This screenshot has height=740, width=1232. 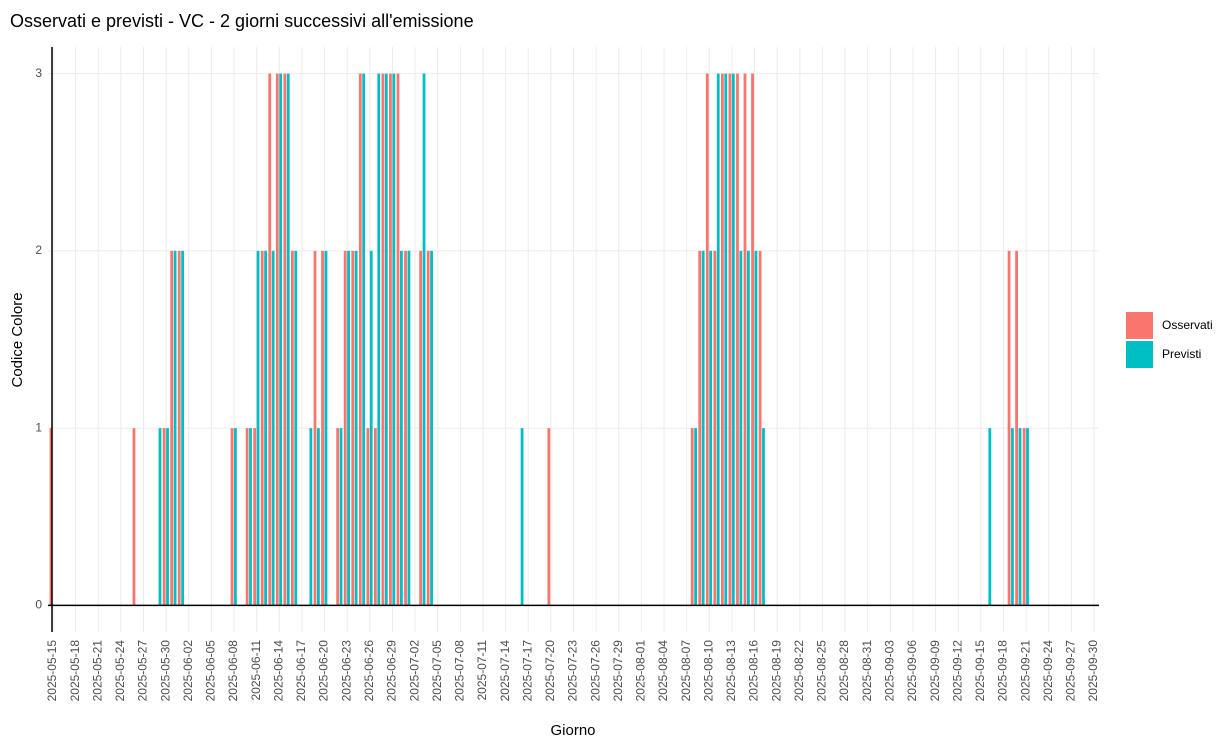 What do you see at coordinates (278, 671) in the screenshot?
I see `x-tick-label: 2025-06-14` at bounding box center [278, 671].